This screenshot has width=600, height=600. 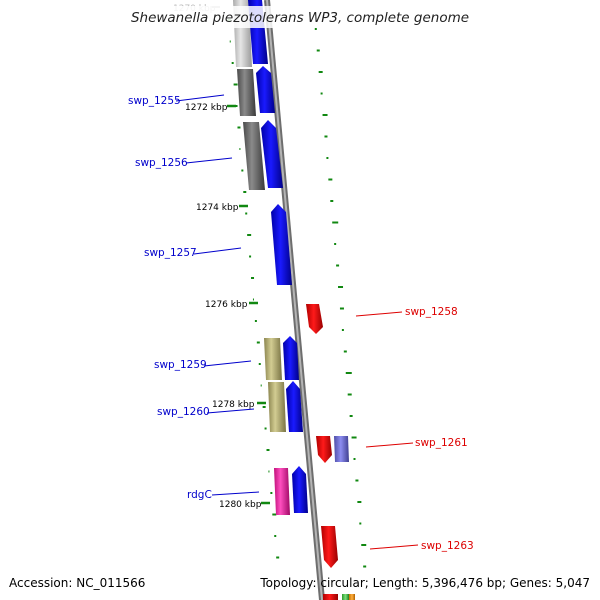 I want to click on gene-label-swp_1258: swp_1258, so click(x=431, y=312).